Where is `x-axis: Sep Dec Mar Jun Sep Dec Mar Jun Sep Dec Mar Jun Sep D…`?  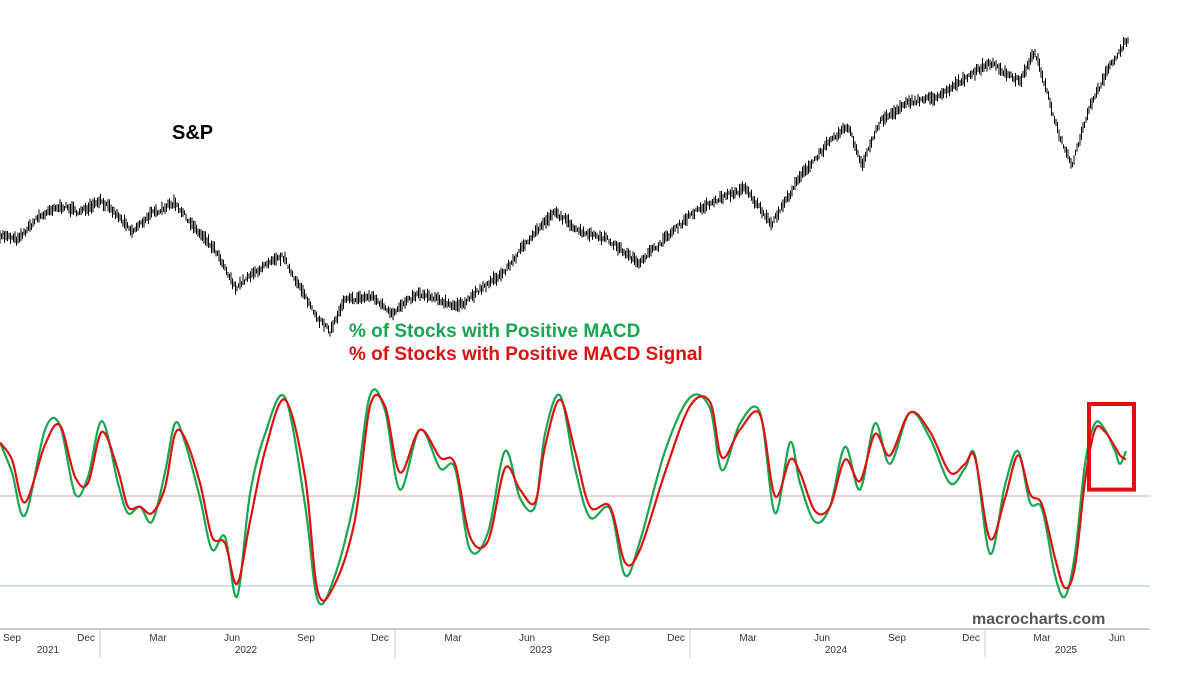
x-axis: Sep Dec Mar Jun Sep Dec Mar Jun Sep Dec Mar Jun Sep D… is located at coordinates (564, 643).